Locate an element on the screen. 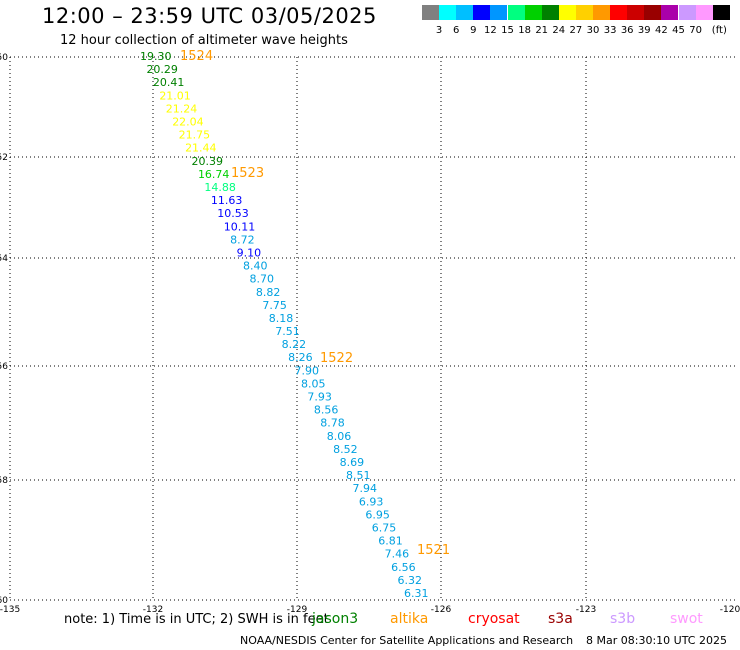 The image size is (740, 650). wave-height-value: 10.53 is located at coordinates (233, 213).